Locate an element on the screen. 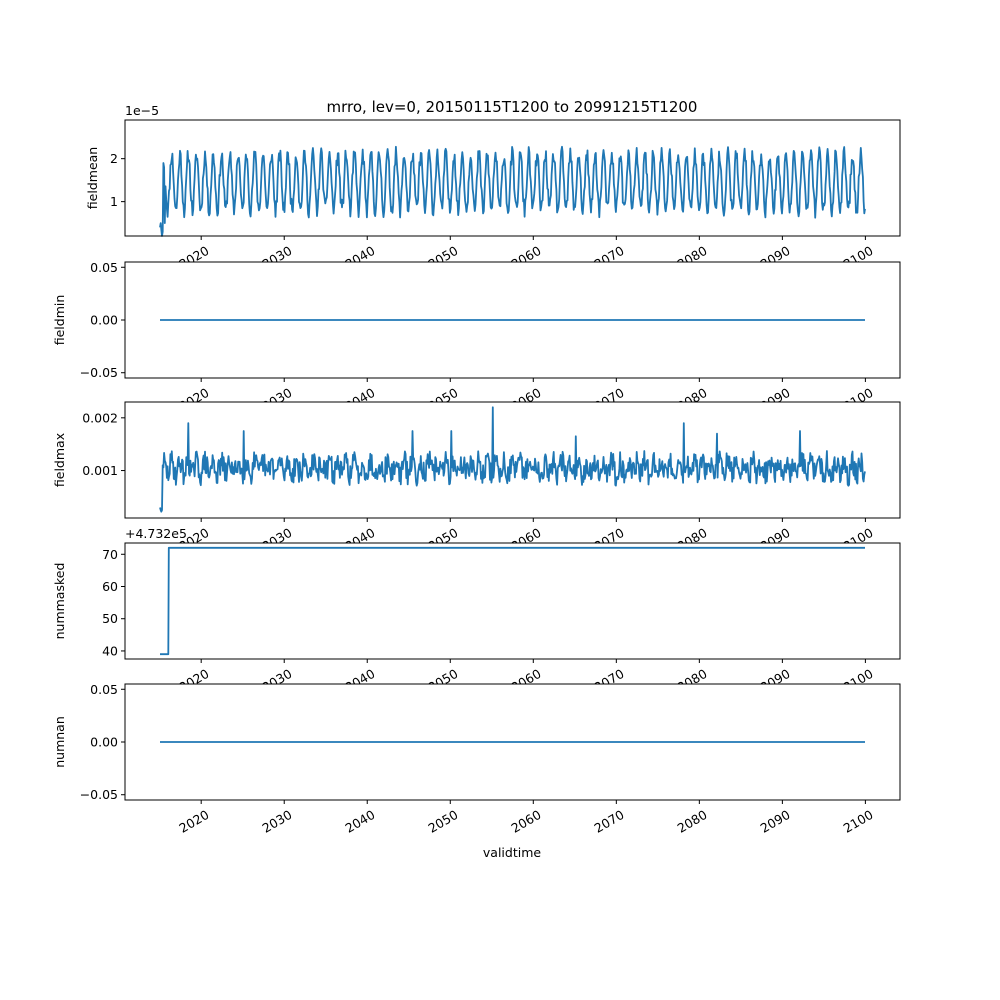 This screenshot has height=1000, width=1000. axes-frame-nummasked is located at coordinates (512, 601).